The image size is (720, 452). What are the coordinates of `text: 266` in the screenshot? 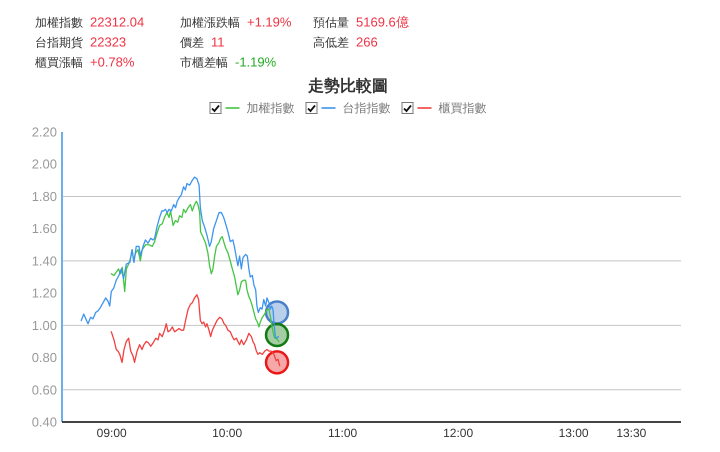 It's located at (367, 42).